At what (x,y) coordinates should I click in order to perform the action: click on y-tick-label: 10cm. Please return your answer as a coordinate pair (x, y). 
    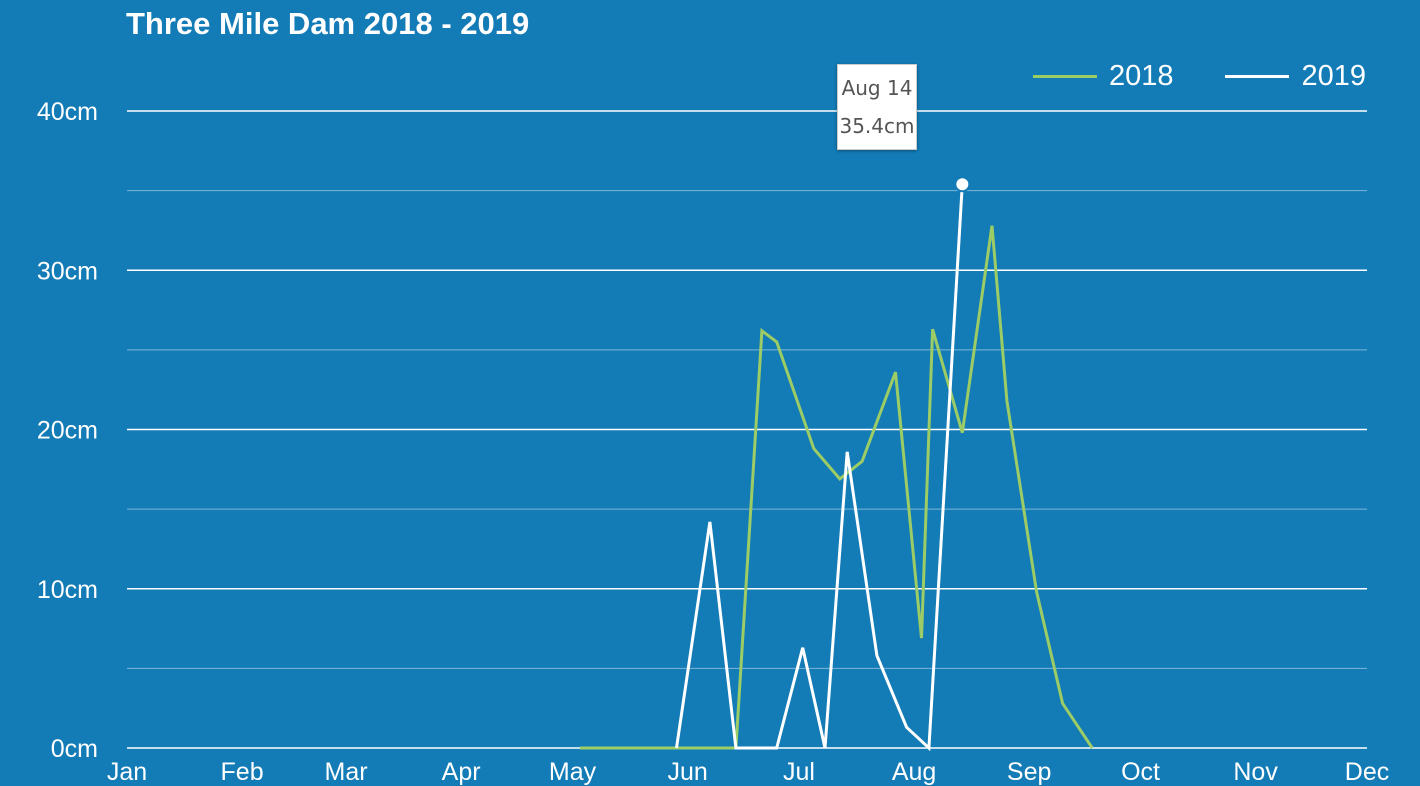
    Looking at the image, I should click on (67, 590).